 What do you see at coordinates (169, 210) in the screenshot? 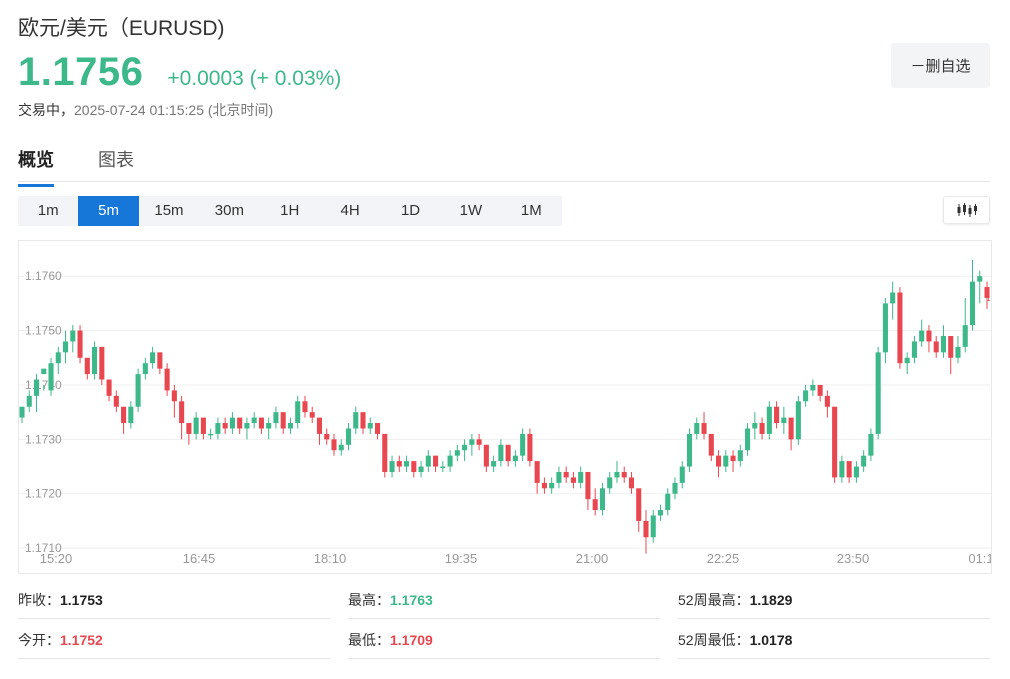
I see `period-15m: 15m` at bounding box center [169, 210].